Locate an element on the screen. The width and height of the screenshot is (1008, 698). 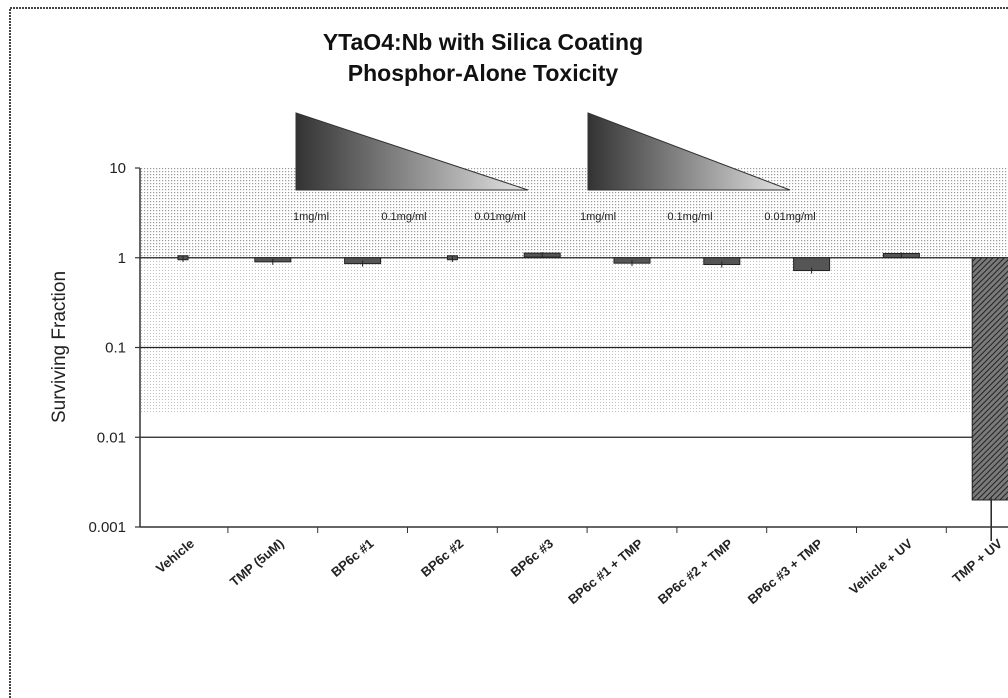
x-tick-label: BP6c #2 is located at coordinates (442, 558).